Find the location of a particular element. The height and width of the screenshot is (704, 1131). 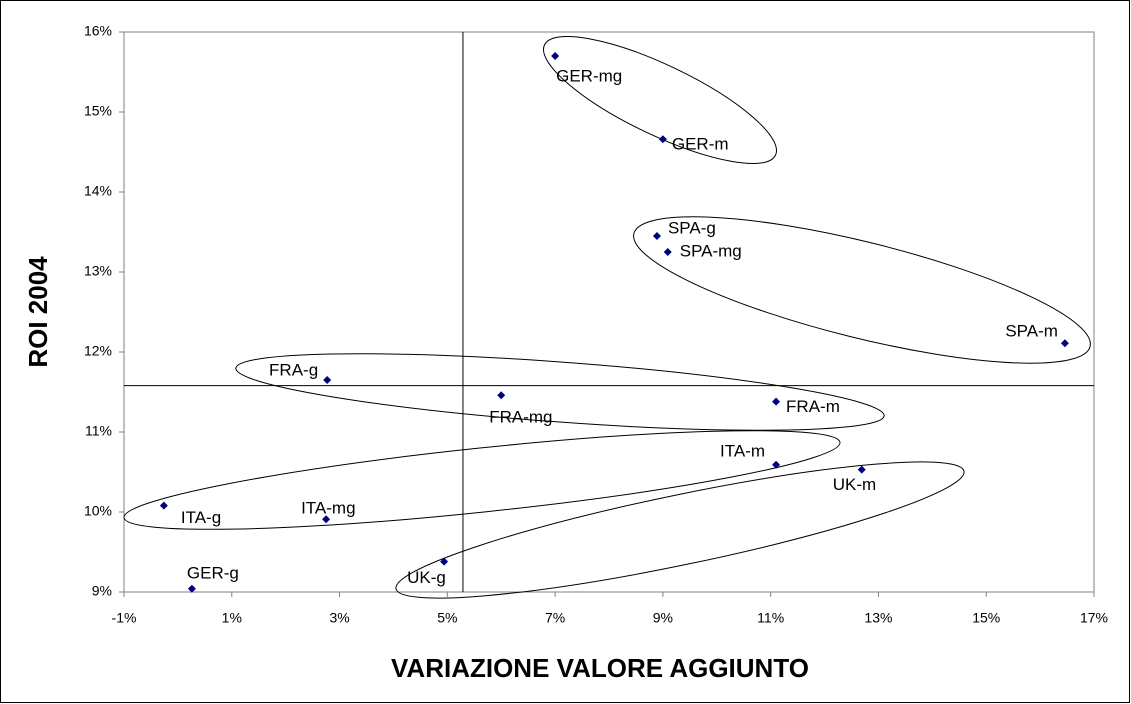

point-label: ITA-m is located at coordinates (742, 450).